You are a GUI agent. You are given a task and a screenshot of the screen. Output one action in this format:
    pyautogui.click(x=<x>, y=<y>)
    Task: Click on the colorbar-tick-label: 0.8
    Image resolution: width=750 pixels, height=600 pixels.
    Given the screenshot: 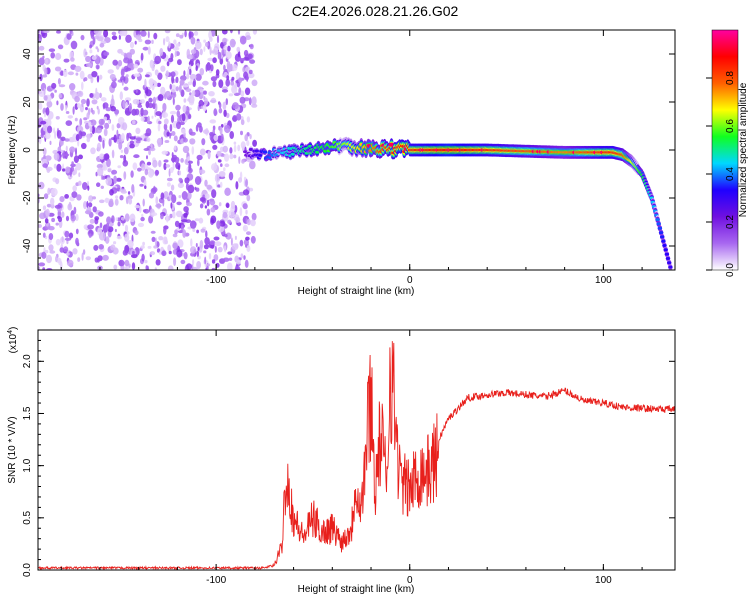 What is the action you would take?
    pyautogui.click(x=730, y=78)
    